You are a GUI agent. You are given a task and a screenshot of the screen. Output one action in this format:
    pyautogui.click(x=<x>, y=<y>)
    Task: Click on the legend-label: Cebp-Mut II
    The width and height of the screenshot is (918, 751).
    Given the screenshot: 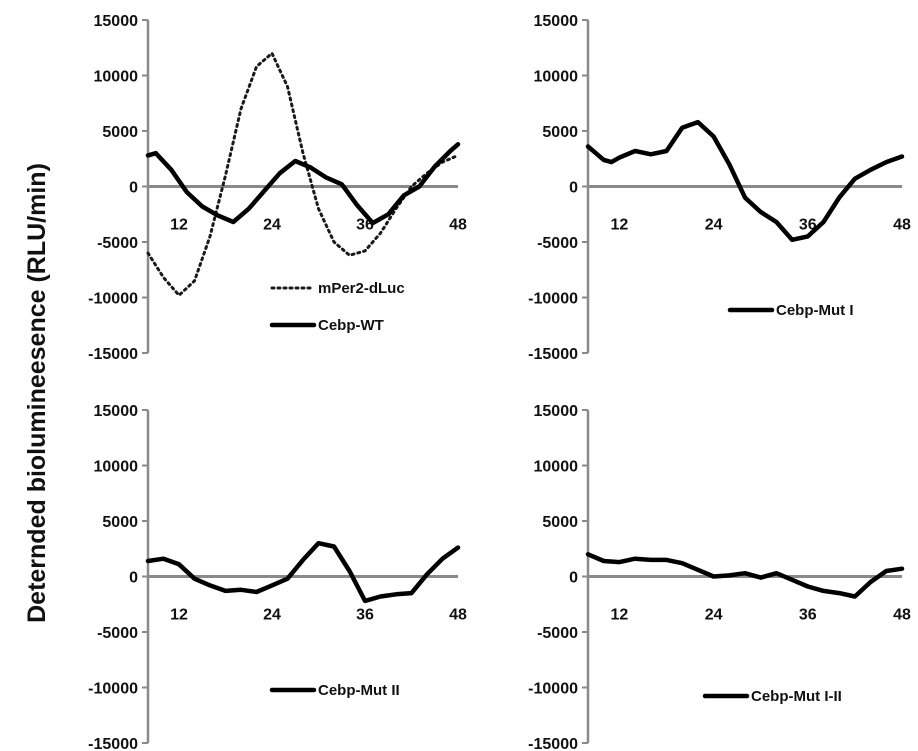 What is the action you would take?
    pyautogui.click(x=359, y=690)
    